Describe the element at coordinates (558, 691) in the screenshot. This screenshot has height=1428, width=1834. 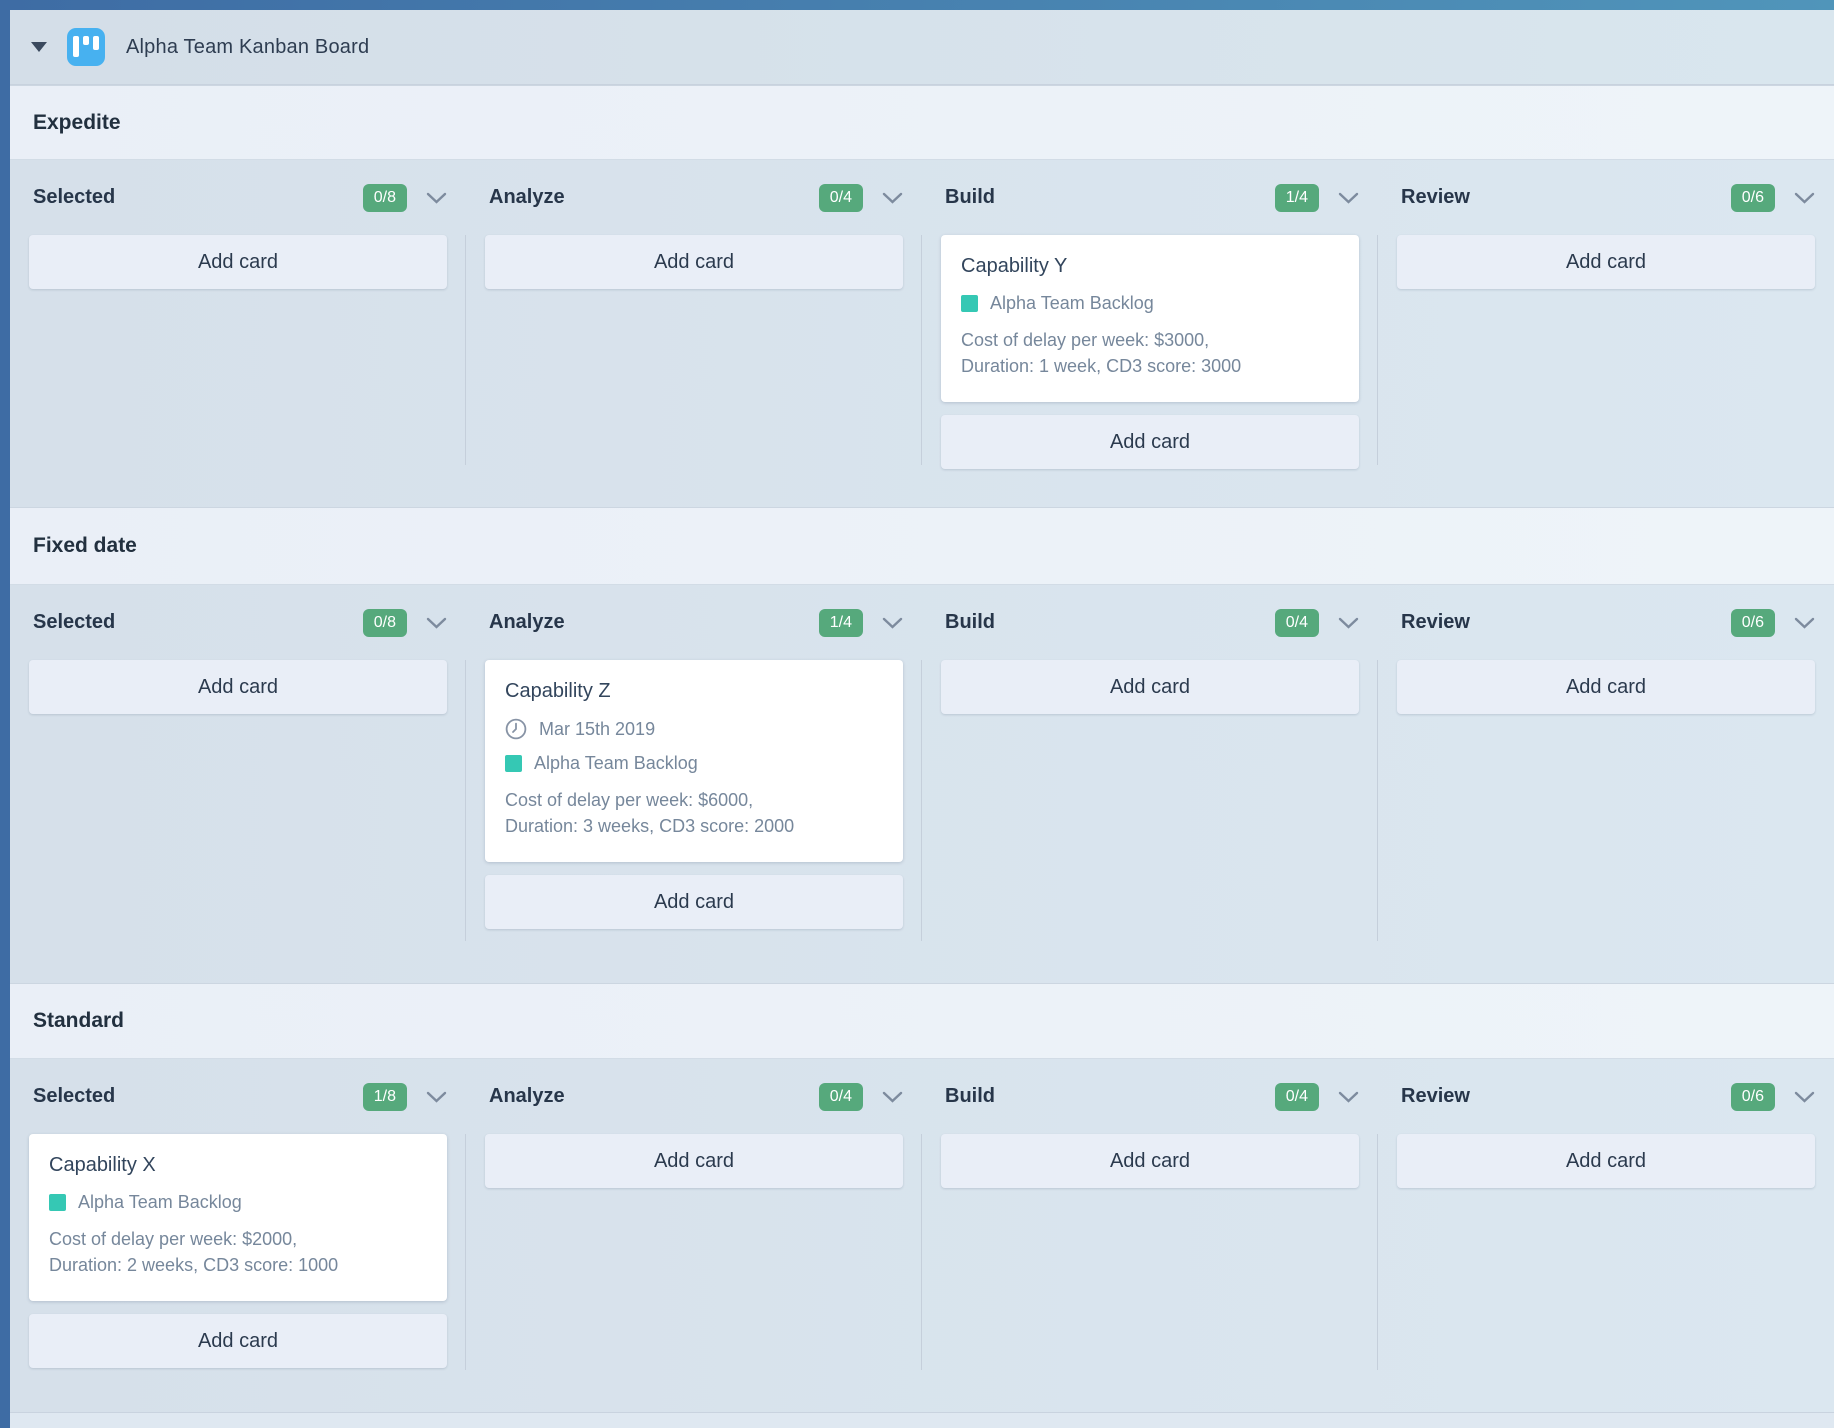
I see `card-title: Capability Z` at that location.